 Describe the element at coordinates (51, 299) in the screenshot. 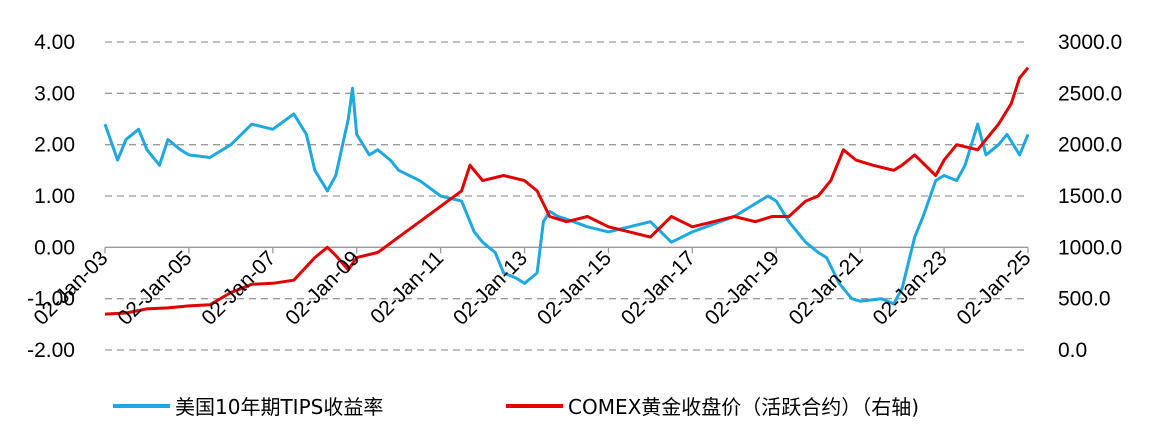

I see `left-tick-label: -1.00` at that location.